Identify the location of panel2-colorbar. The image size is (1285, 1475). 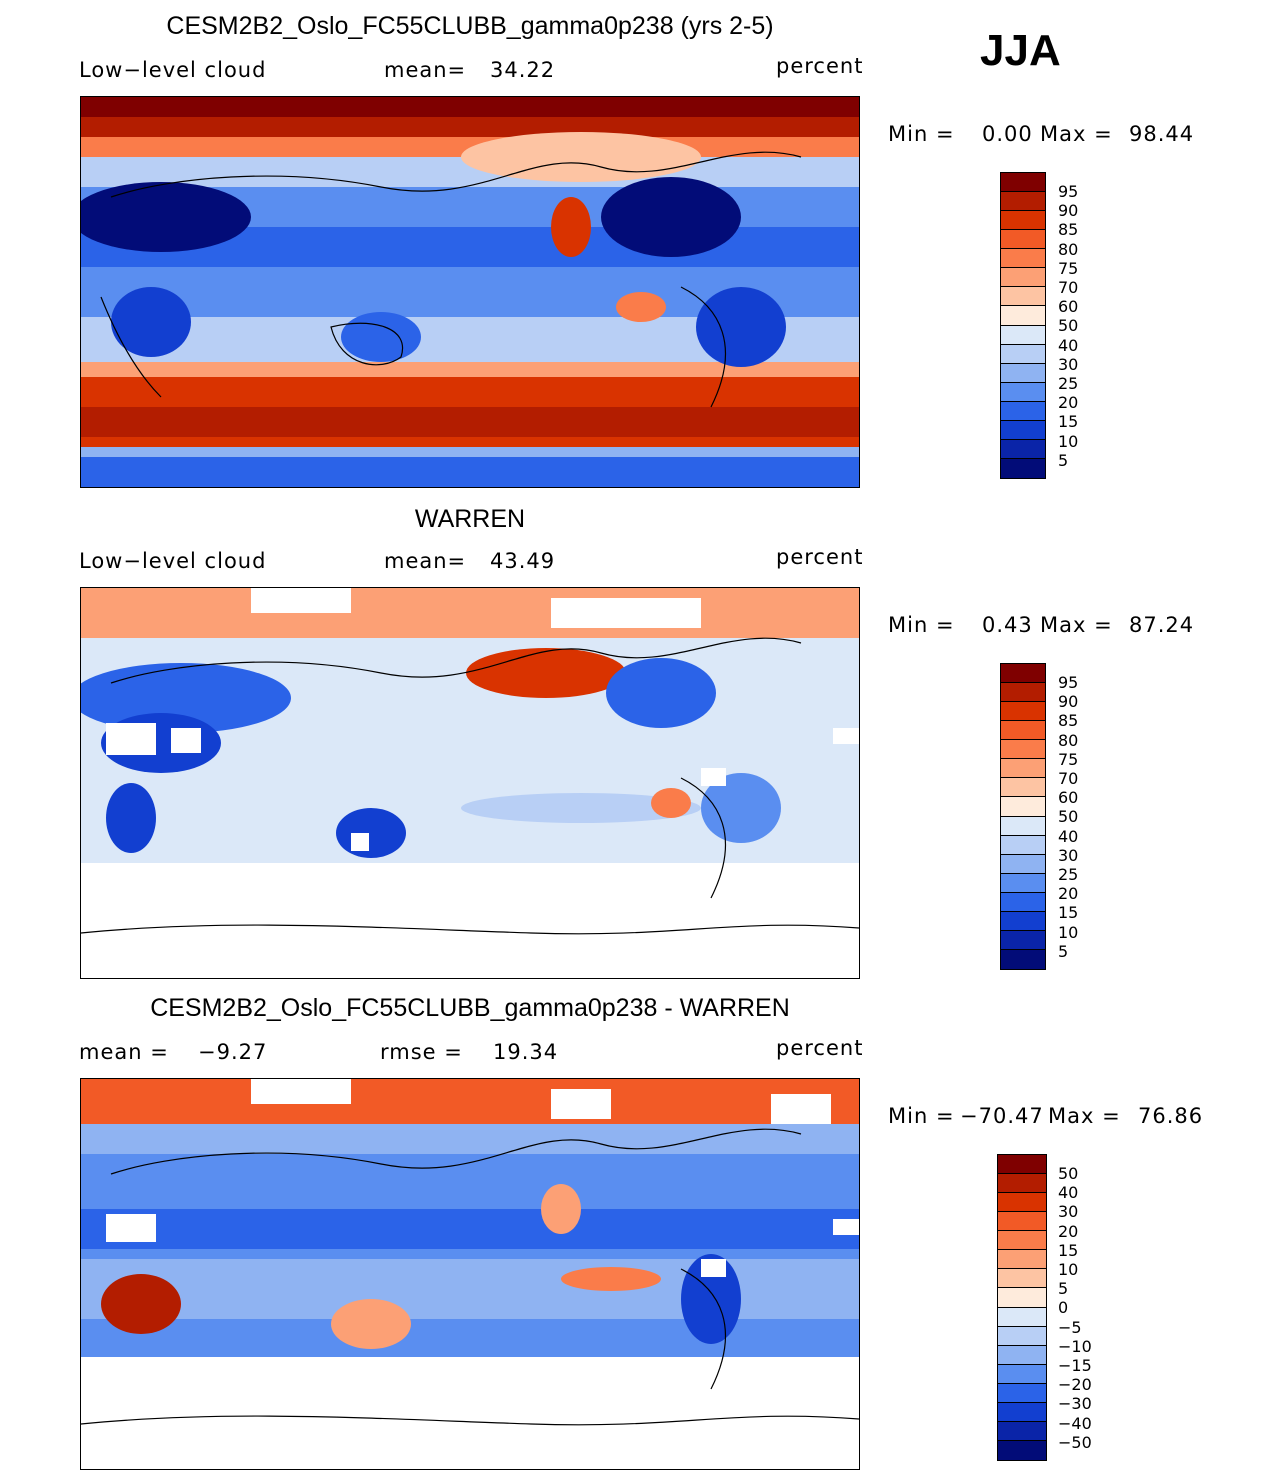
(1023, 816).